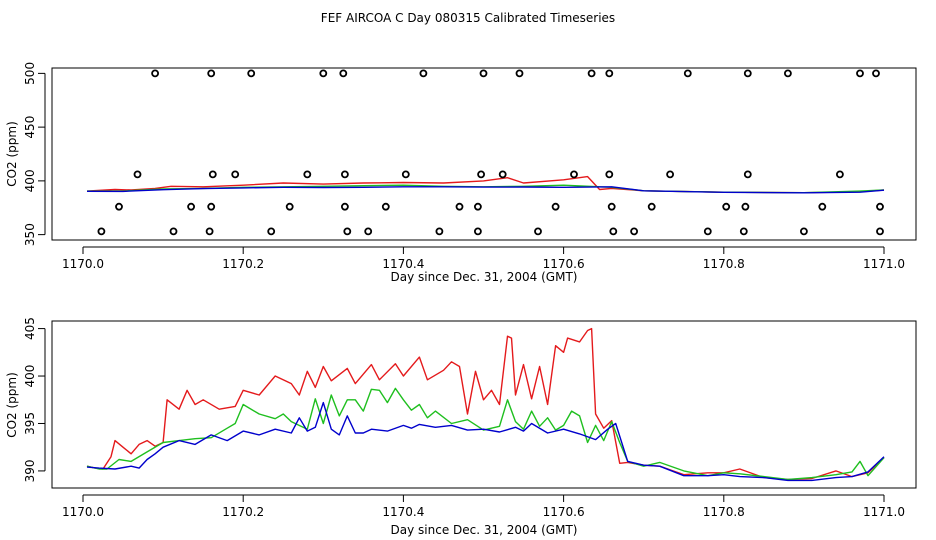 Image resolution: width=936 pixels, height=540 pixels. I want to click on top-series-group, so click(485, 184).